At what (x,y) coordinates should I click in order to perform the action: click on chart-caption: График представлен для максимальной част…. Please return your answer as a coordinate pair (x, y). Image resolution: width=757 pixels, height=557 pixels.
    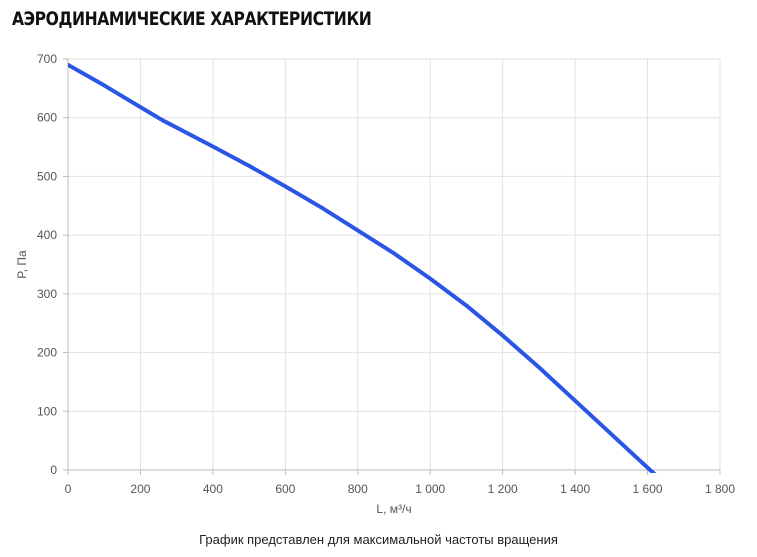
    Looking at the image, I should click on (378, 539).